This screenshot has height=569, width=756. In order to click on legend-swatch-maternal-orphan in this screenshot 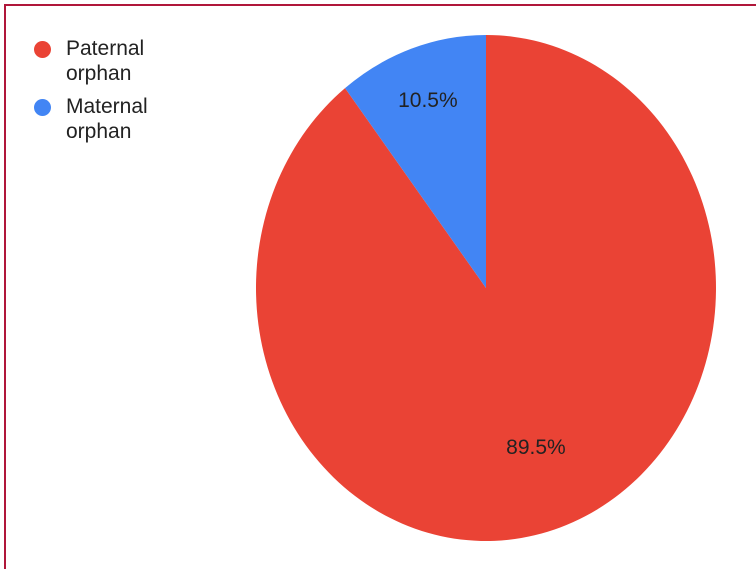, I will do `click(42, 107)`.